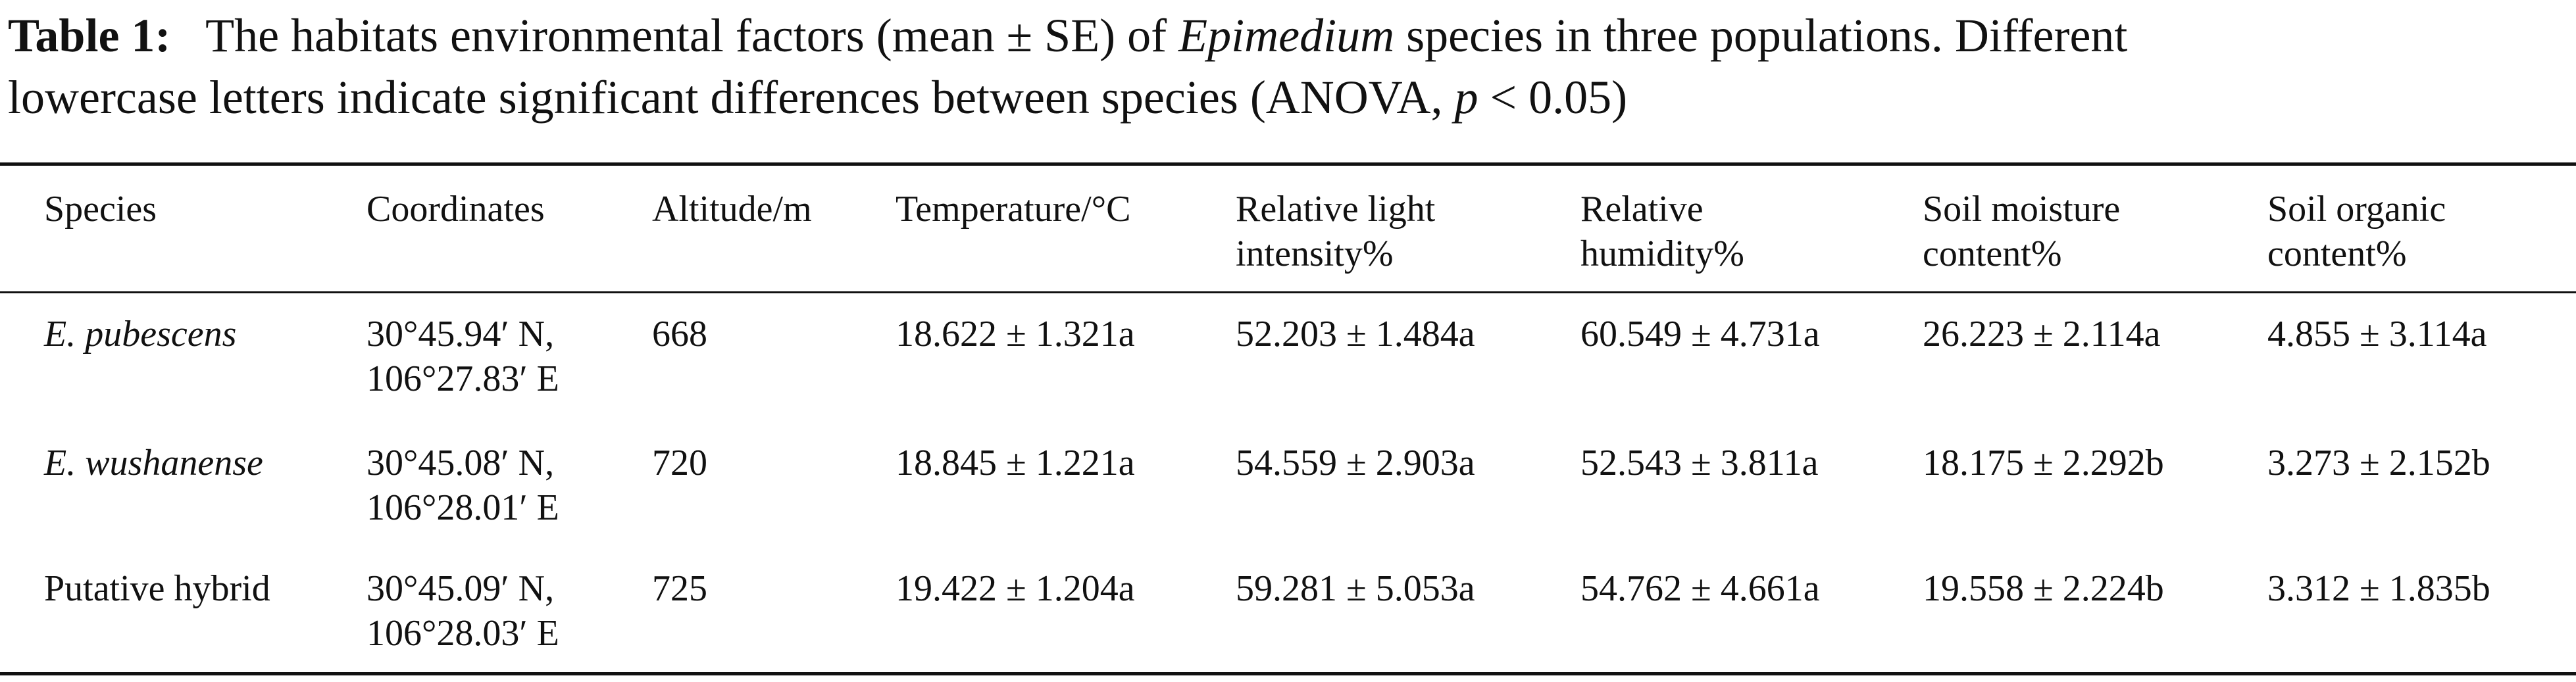  Describe the element at coordinates (460, 334) in the screenshot. I see `data-cell: 30°45.94′ N,` at that location.